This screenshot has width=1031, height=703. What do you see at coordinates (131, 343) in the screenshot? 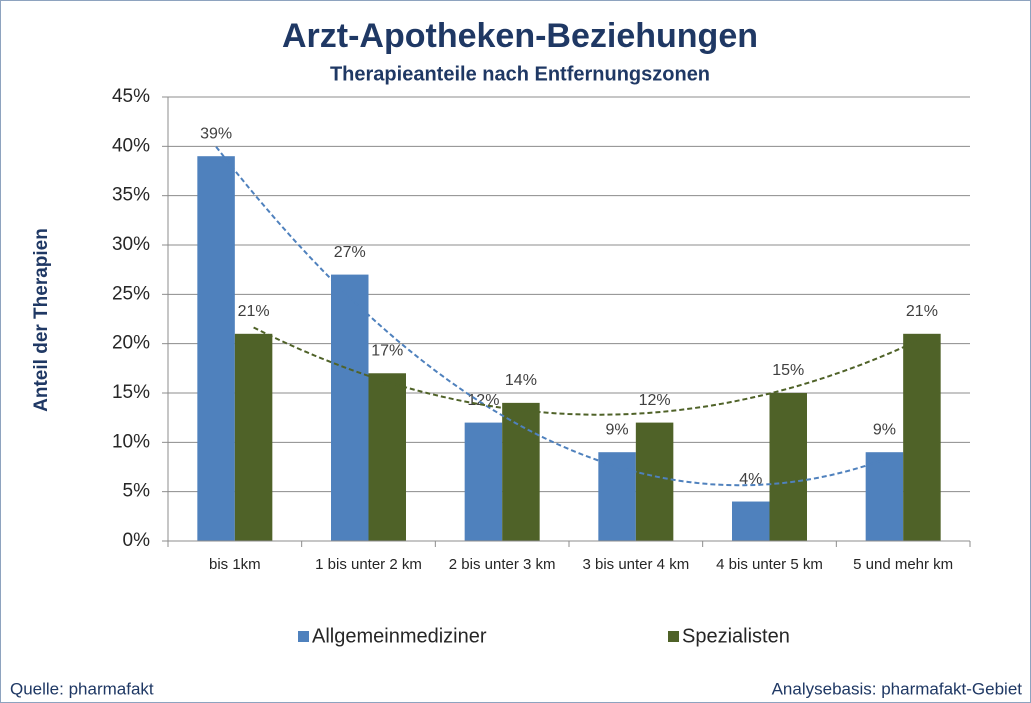
I see `y-tick-label: 20%` at bounding box center [131, 343].